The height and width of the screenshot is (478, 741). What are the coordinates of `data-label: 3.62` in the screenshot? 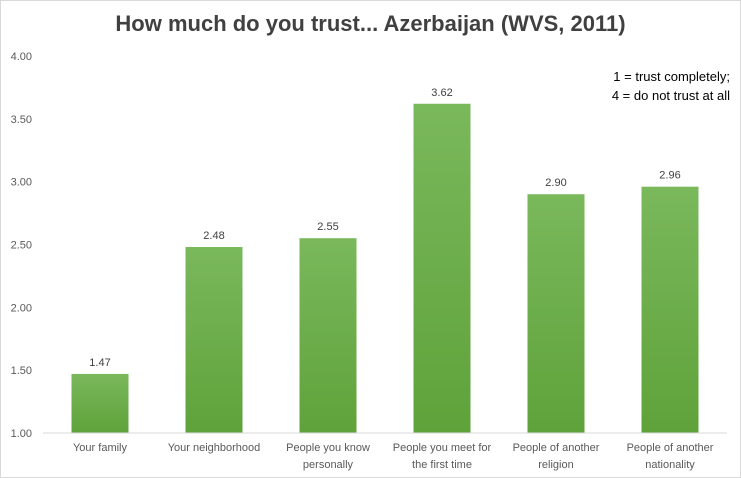 It's located at (441, 93).